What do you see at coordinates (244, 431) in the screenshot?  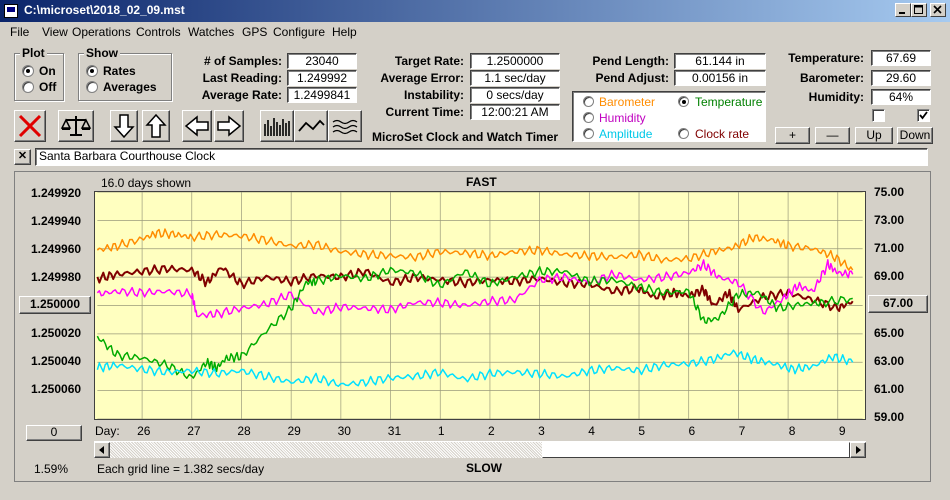 I see `day-tick-label: 28` at bounding box center [244, 431].